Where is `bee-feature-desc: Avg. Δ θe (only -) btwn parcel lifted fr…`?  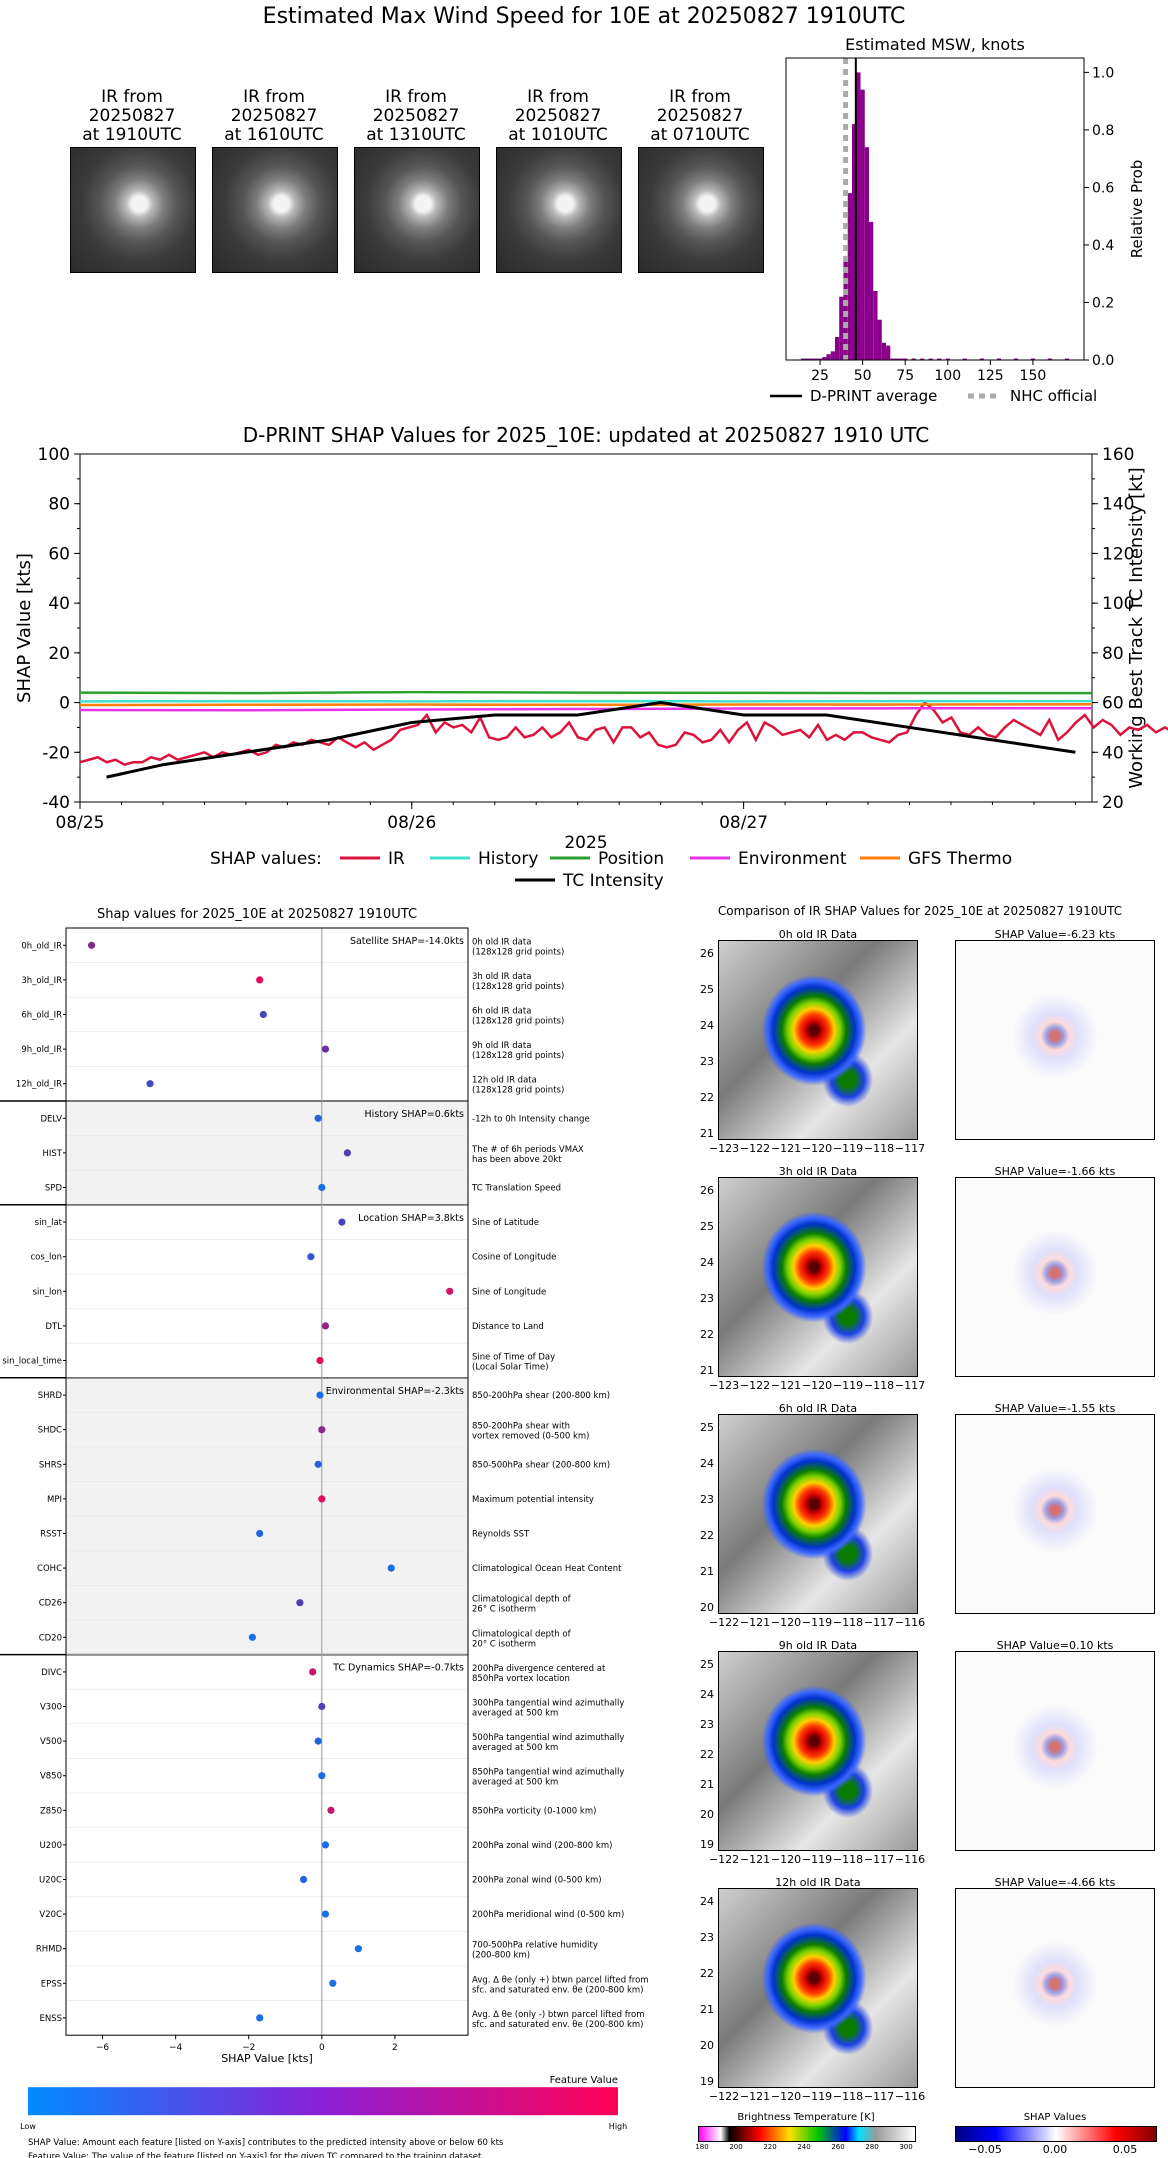
bee-feature-desc: Avg. Δ θe (only -) btwn parcel lifted fr… is located at coordinates (558, 2015).